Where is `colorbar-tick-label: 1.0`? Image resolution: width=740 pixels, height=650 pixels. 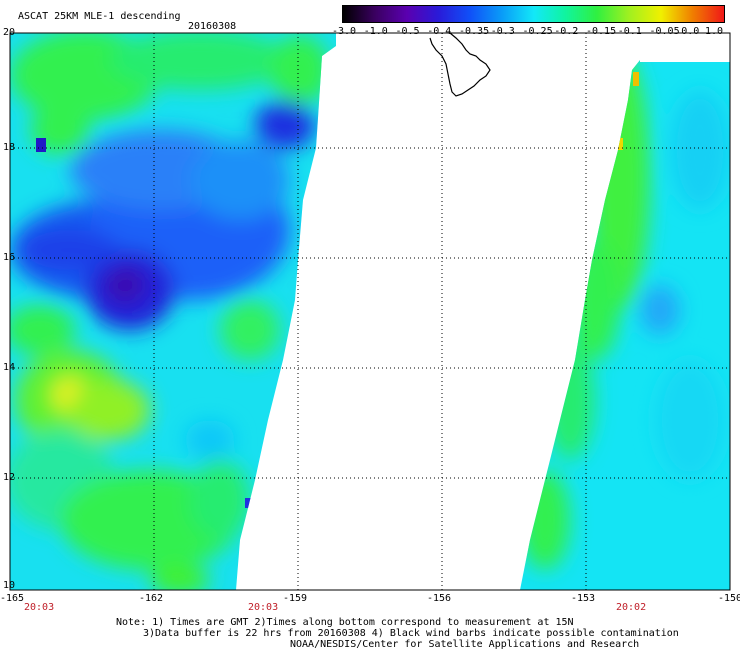
colorbar-tick-label: 1.0 is located at coordinates (714, 31).